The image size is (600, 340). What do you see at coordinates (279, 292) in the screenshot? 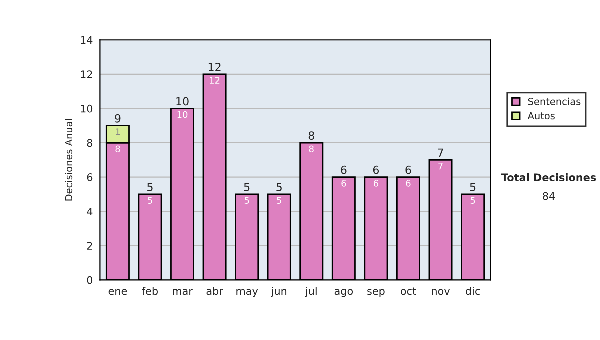
I see `x-tick-label: jun` at bounding box center [279, 292].